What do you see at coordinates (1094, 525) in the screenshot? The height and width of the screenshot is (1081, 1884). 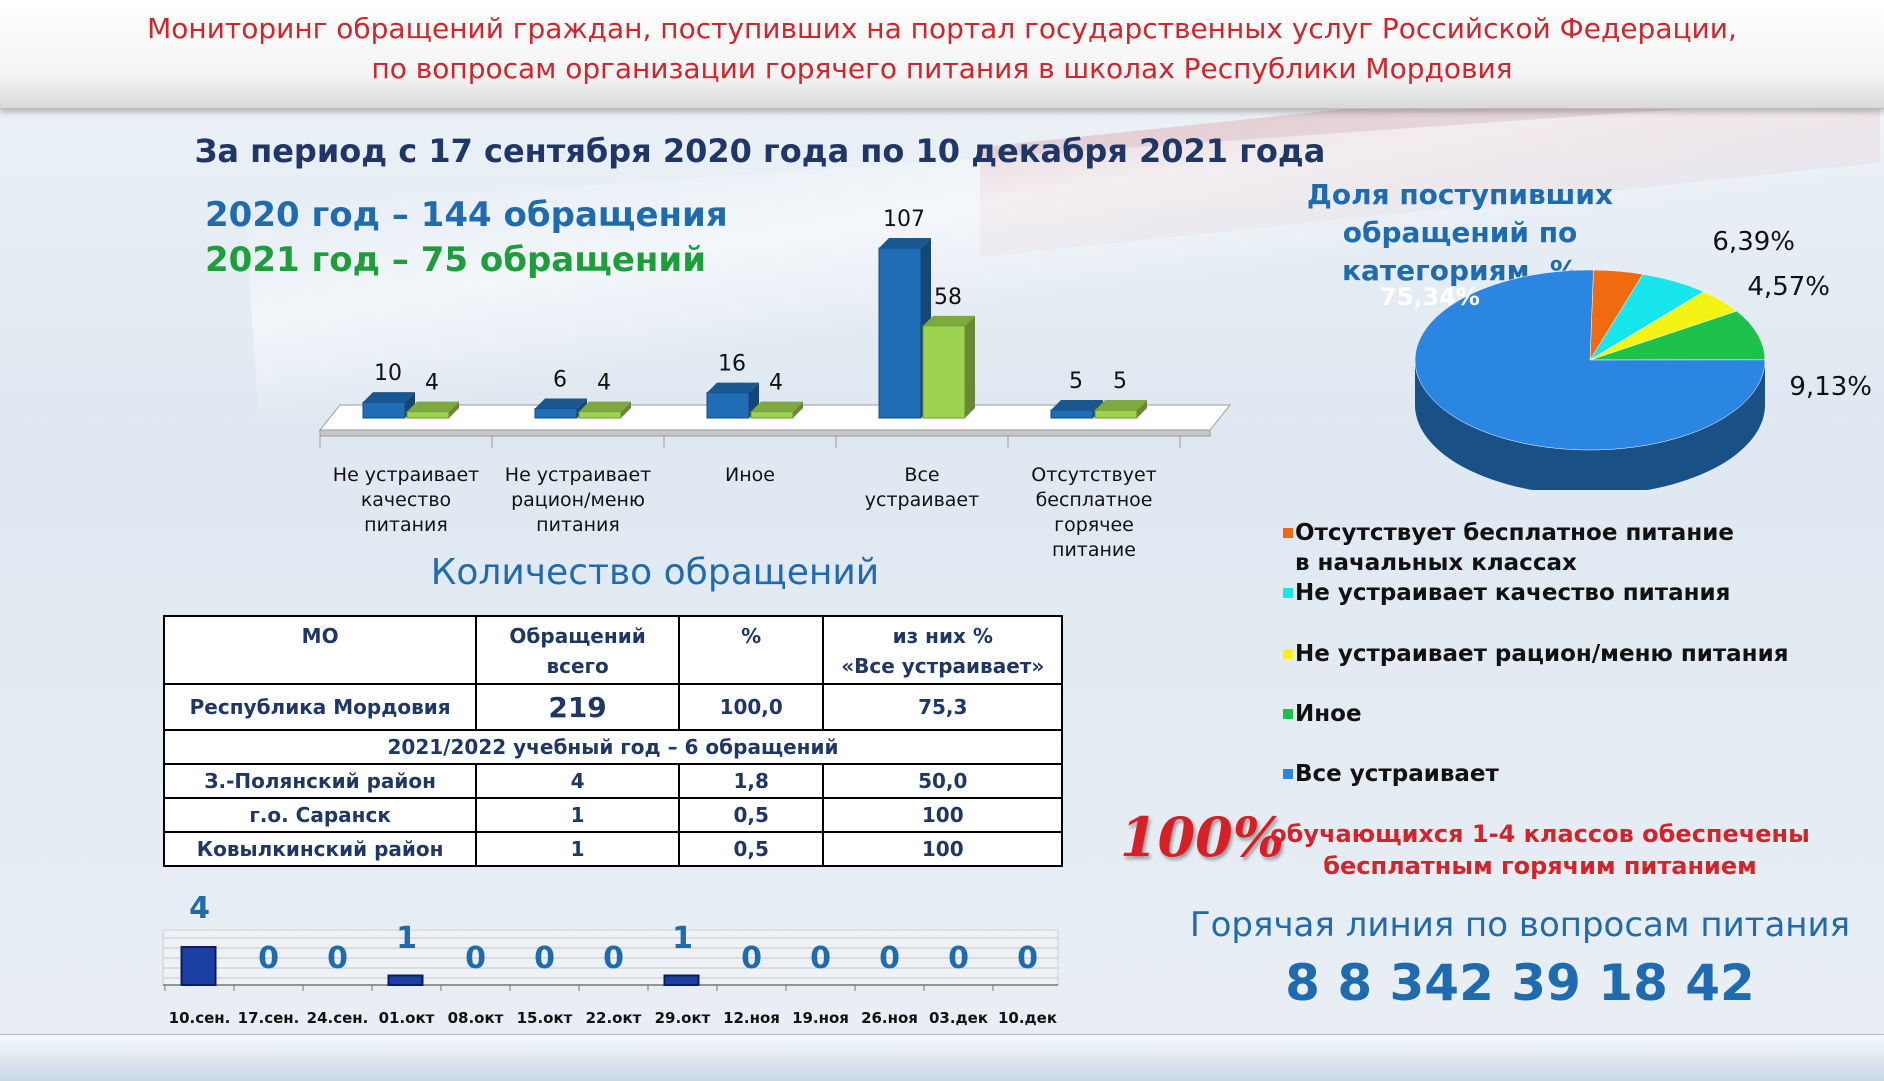 I see `category-label-line: горячее` at bounding box center [1094, 525].